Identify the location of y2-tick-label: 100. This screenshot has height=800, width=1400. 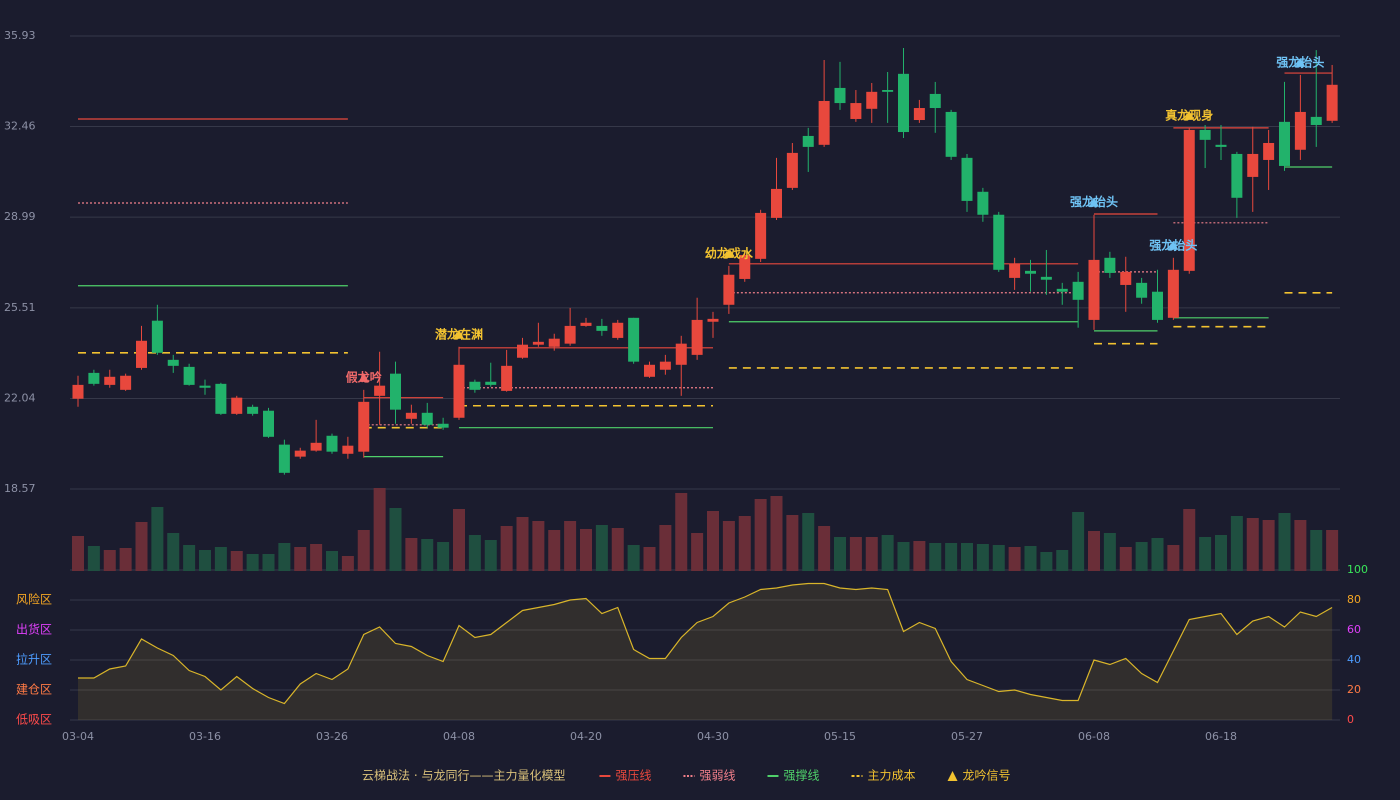
(1357, 569).